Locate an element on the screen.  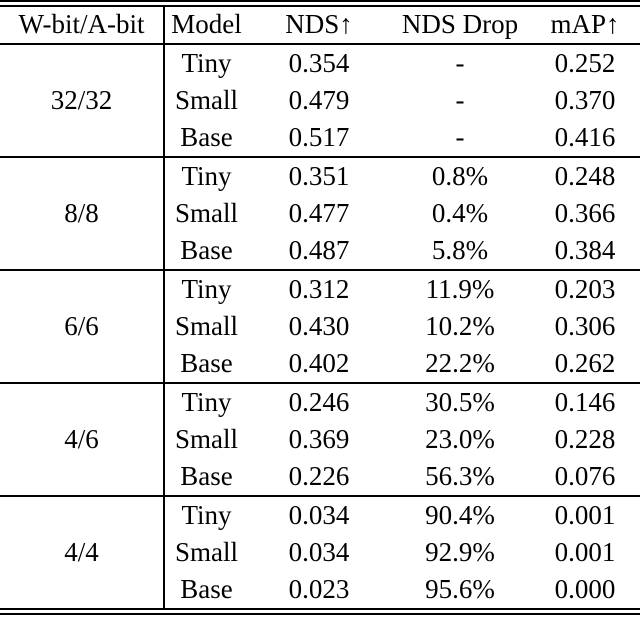
nds-cell: 0.430 is located at coordinates (319, 325).